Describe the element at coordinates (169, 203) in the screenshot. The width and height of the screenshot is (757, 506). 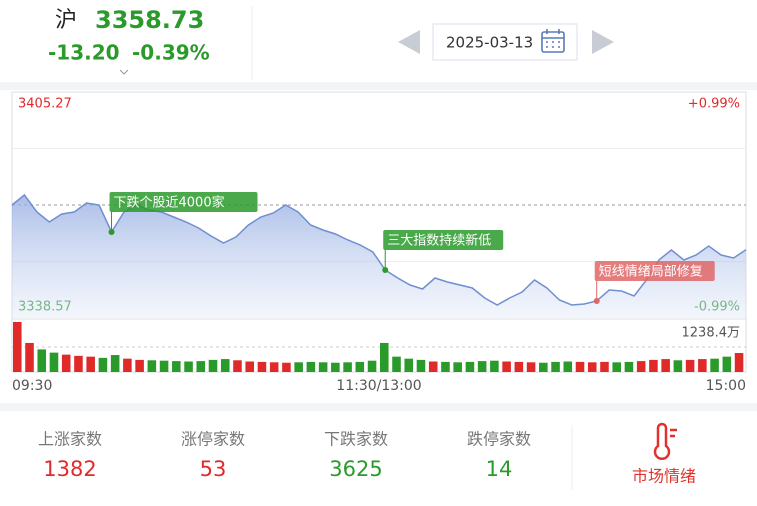
I see `annotation-text: 下跌个股近4000家` at that location.